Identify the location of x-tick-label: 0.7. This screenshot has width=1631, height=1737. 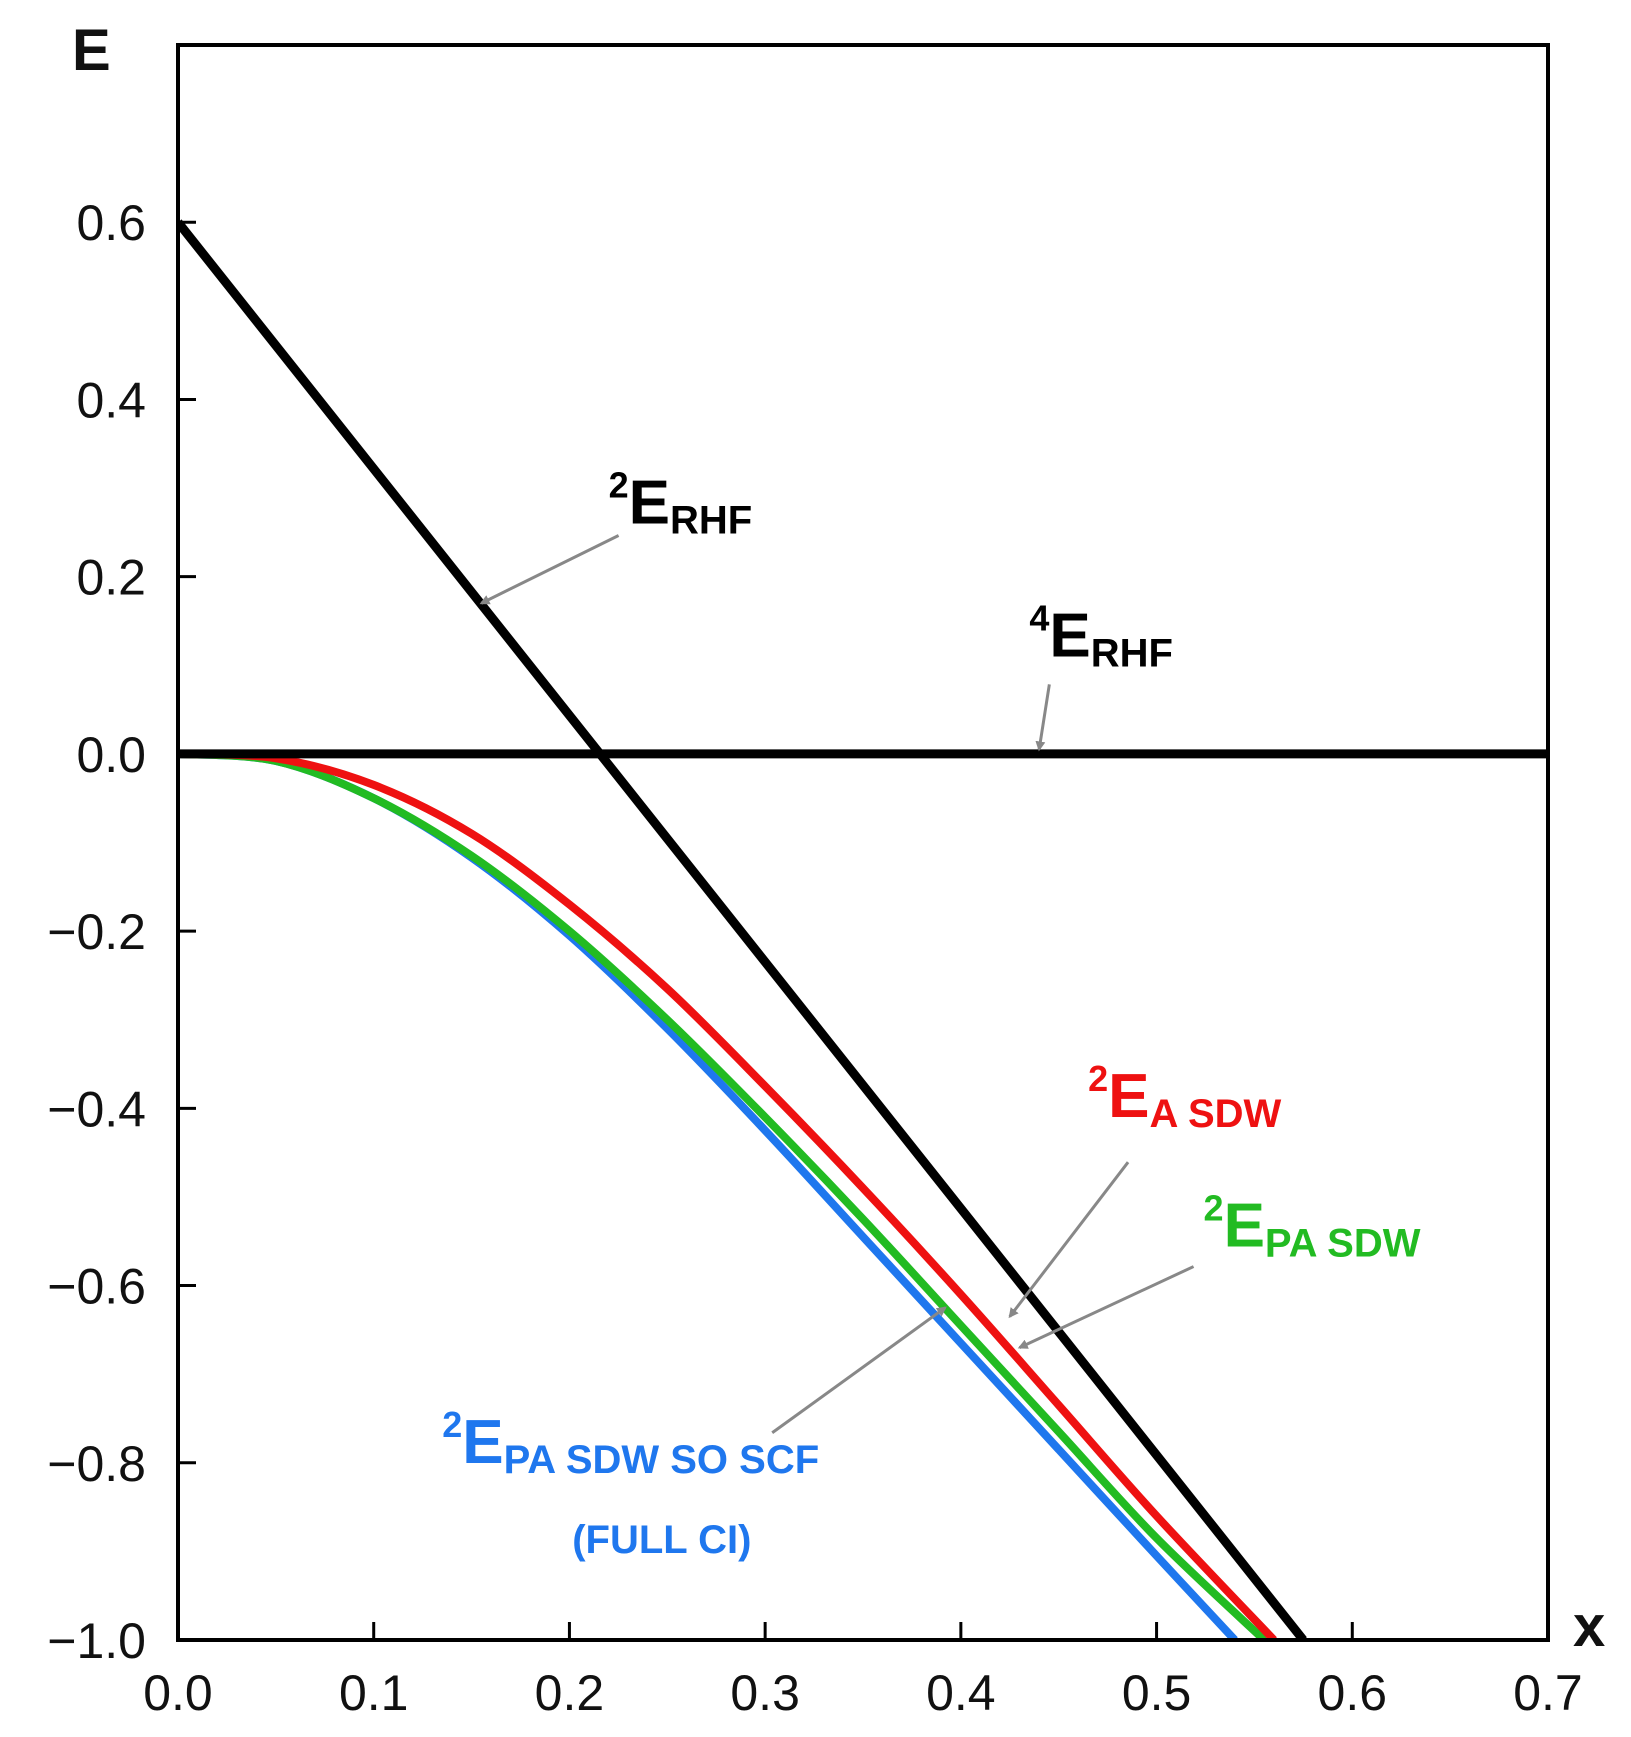
(1548, 1693).